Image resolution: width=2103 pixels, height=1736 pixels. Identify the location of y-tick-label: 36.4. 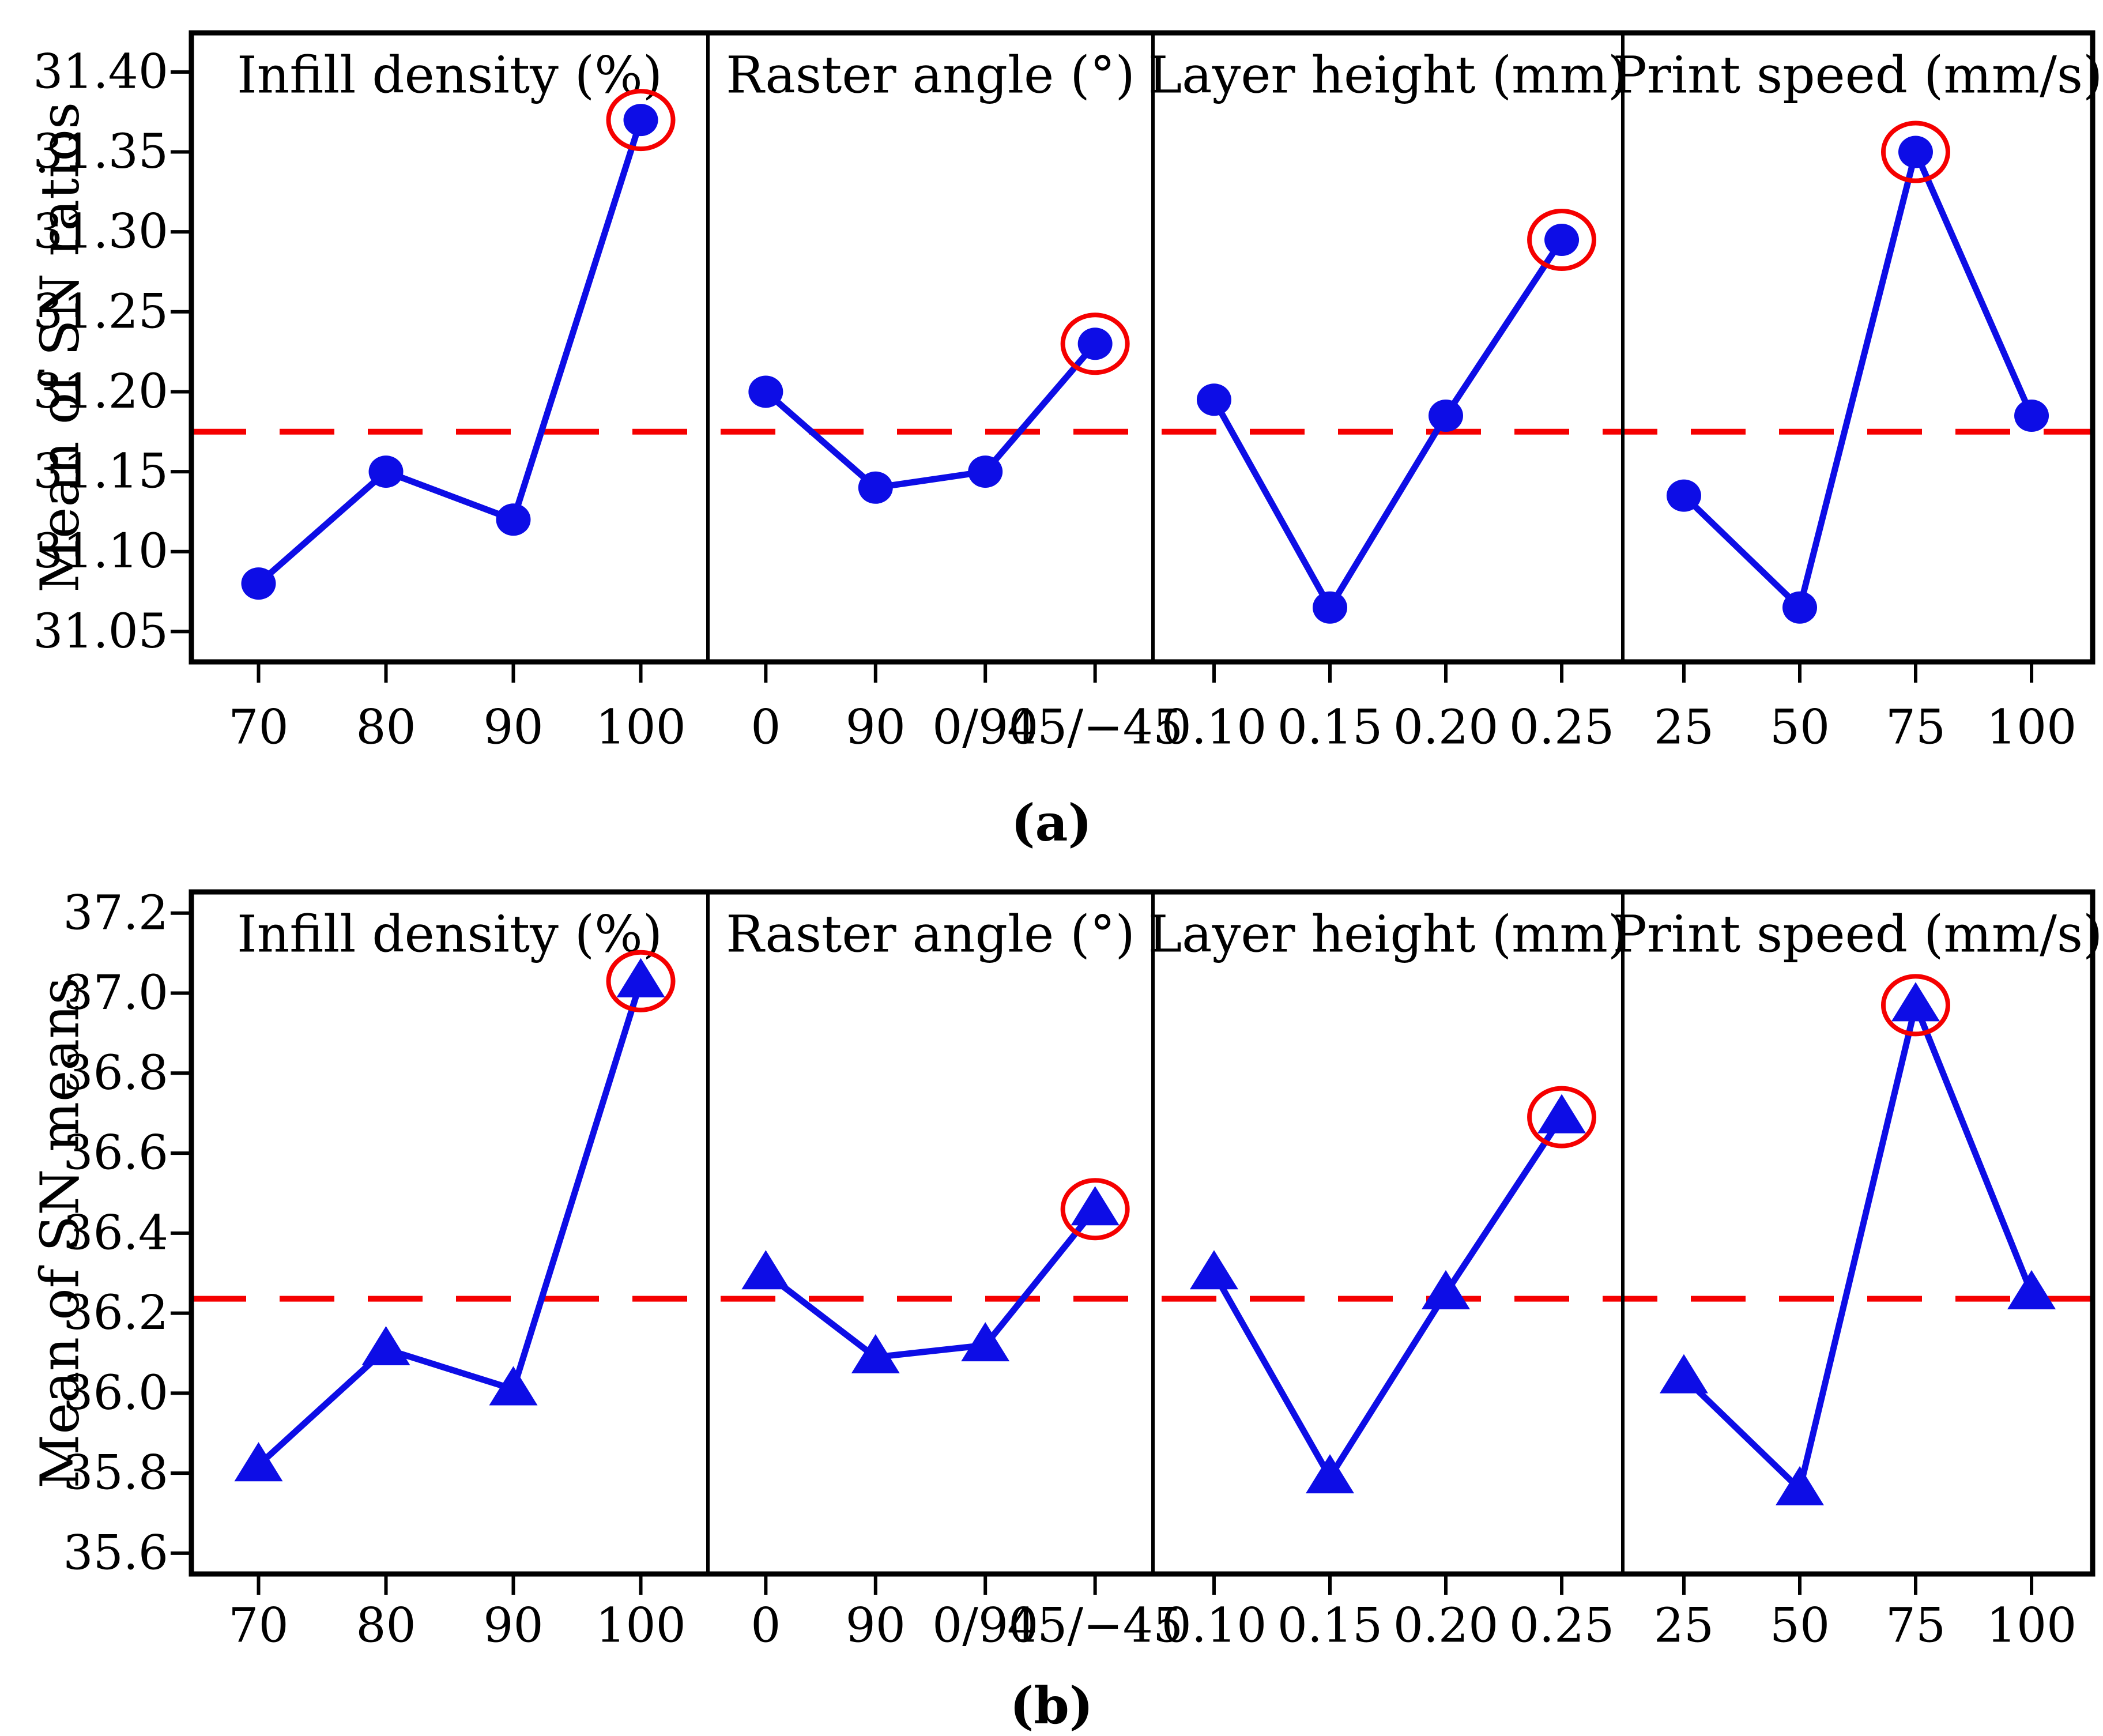
(115, 1233).